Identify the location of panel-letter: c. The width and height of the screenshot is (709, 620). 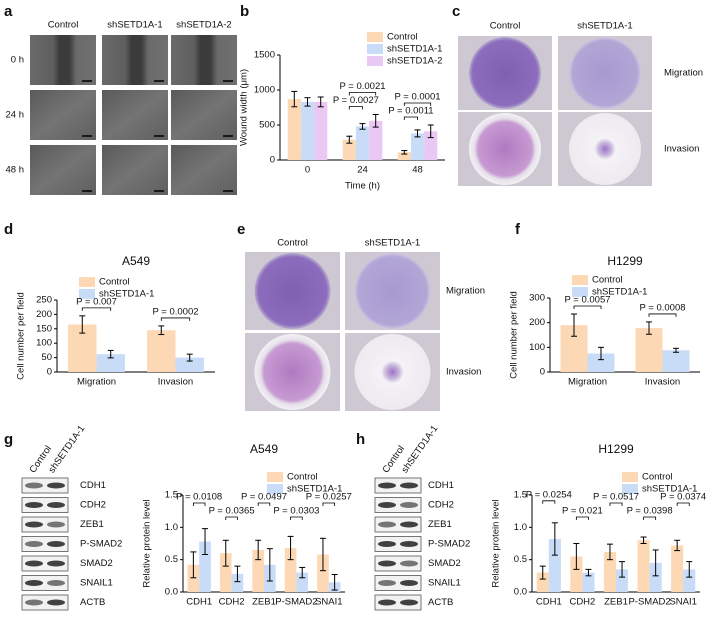
(456, 11).